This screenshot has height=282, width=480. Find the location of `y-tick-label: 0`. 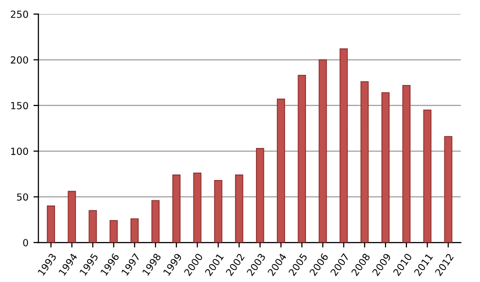

y-tick-label: 0 is located at coordinates (25, 242).